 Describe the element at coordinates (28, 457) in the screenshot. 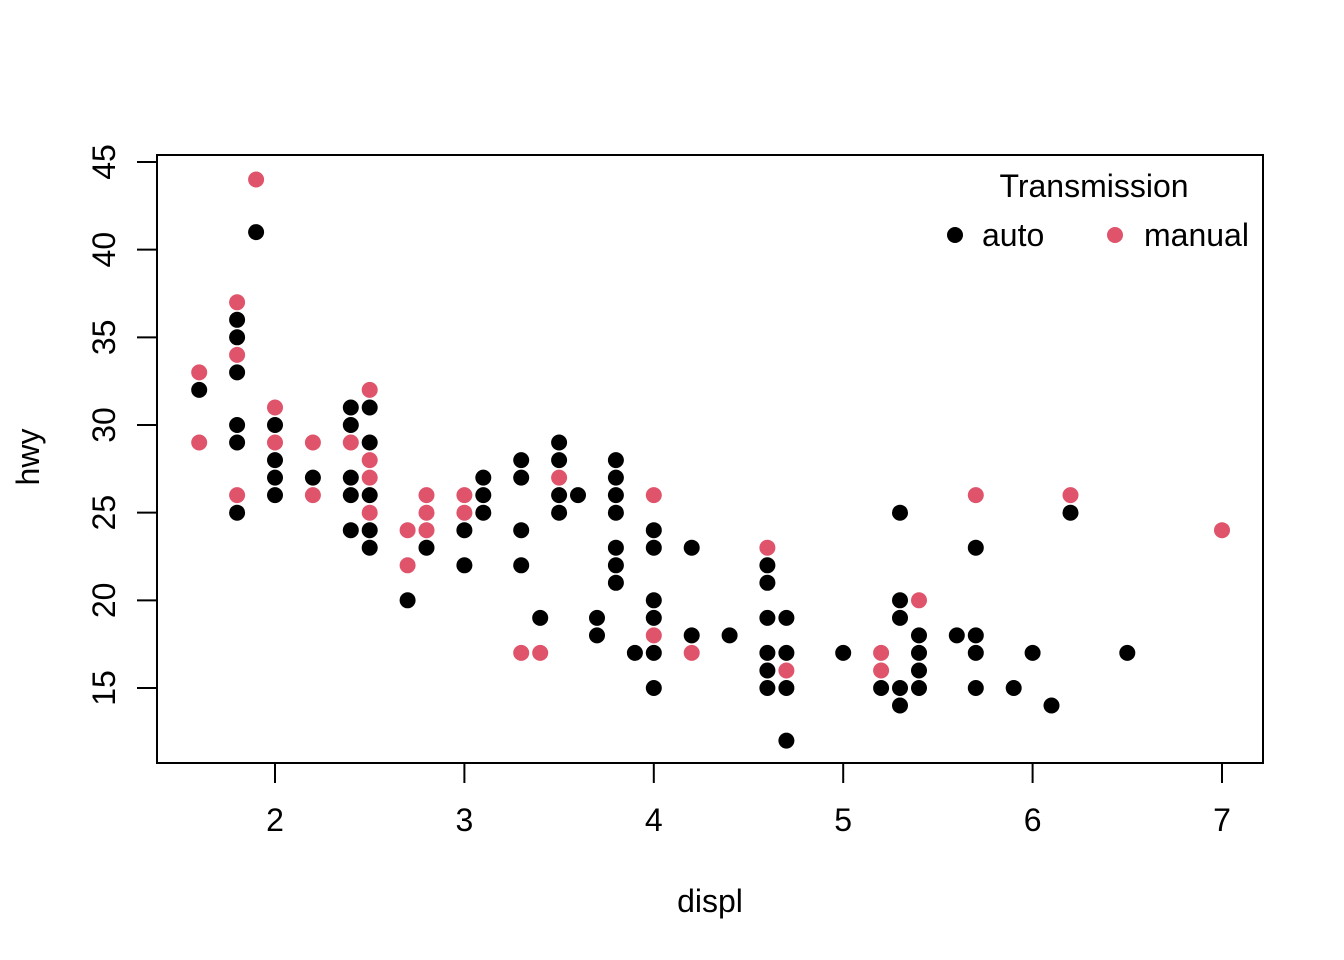

I see `y-axis-title: hwy` at that location.